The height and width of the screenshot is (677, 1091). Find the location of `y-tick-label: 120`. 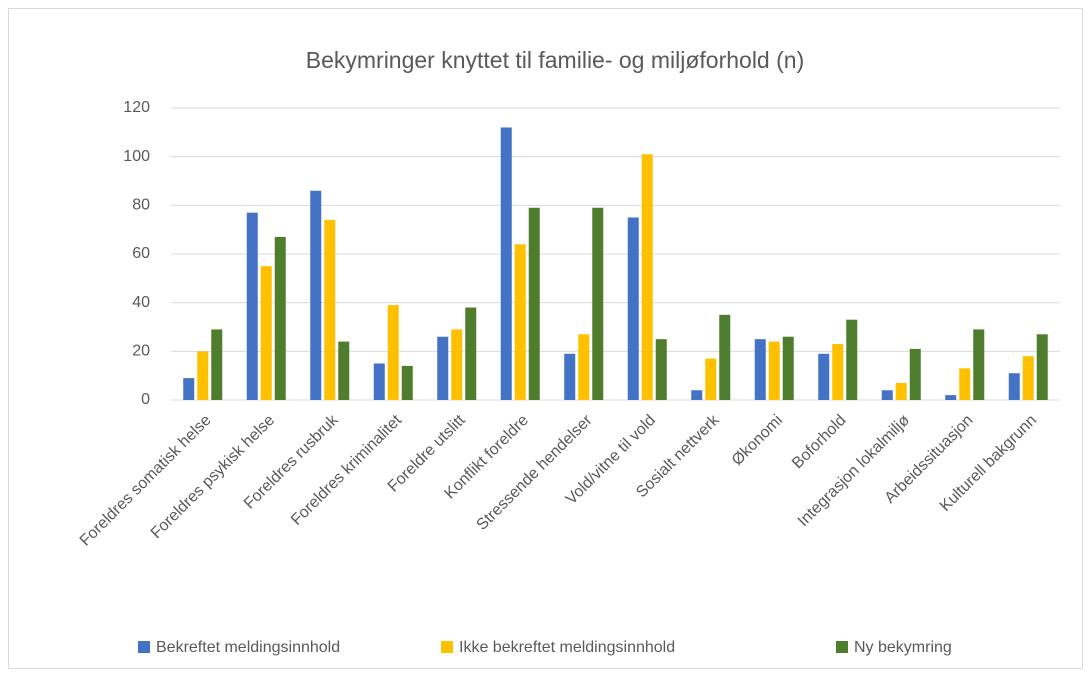

y-tick-label: 120 is located at coordinates (136, 107).